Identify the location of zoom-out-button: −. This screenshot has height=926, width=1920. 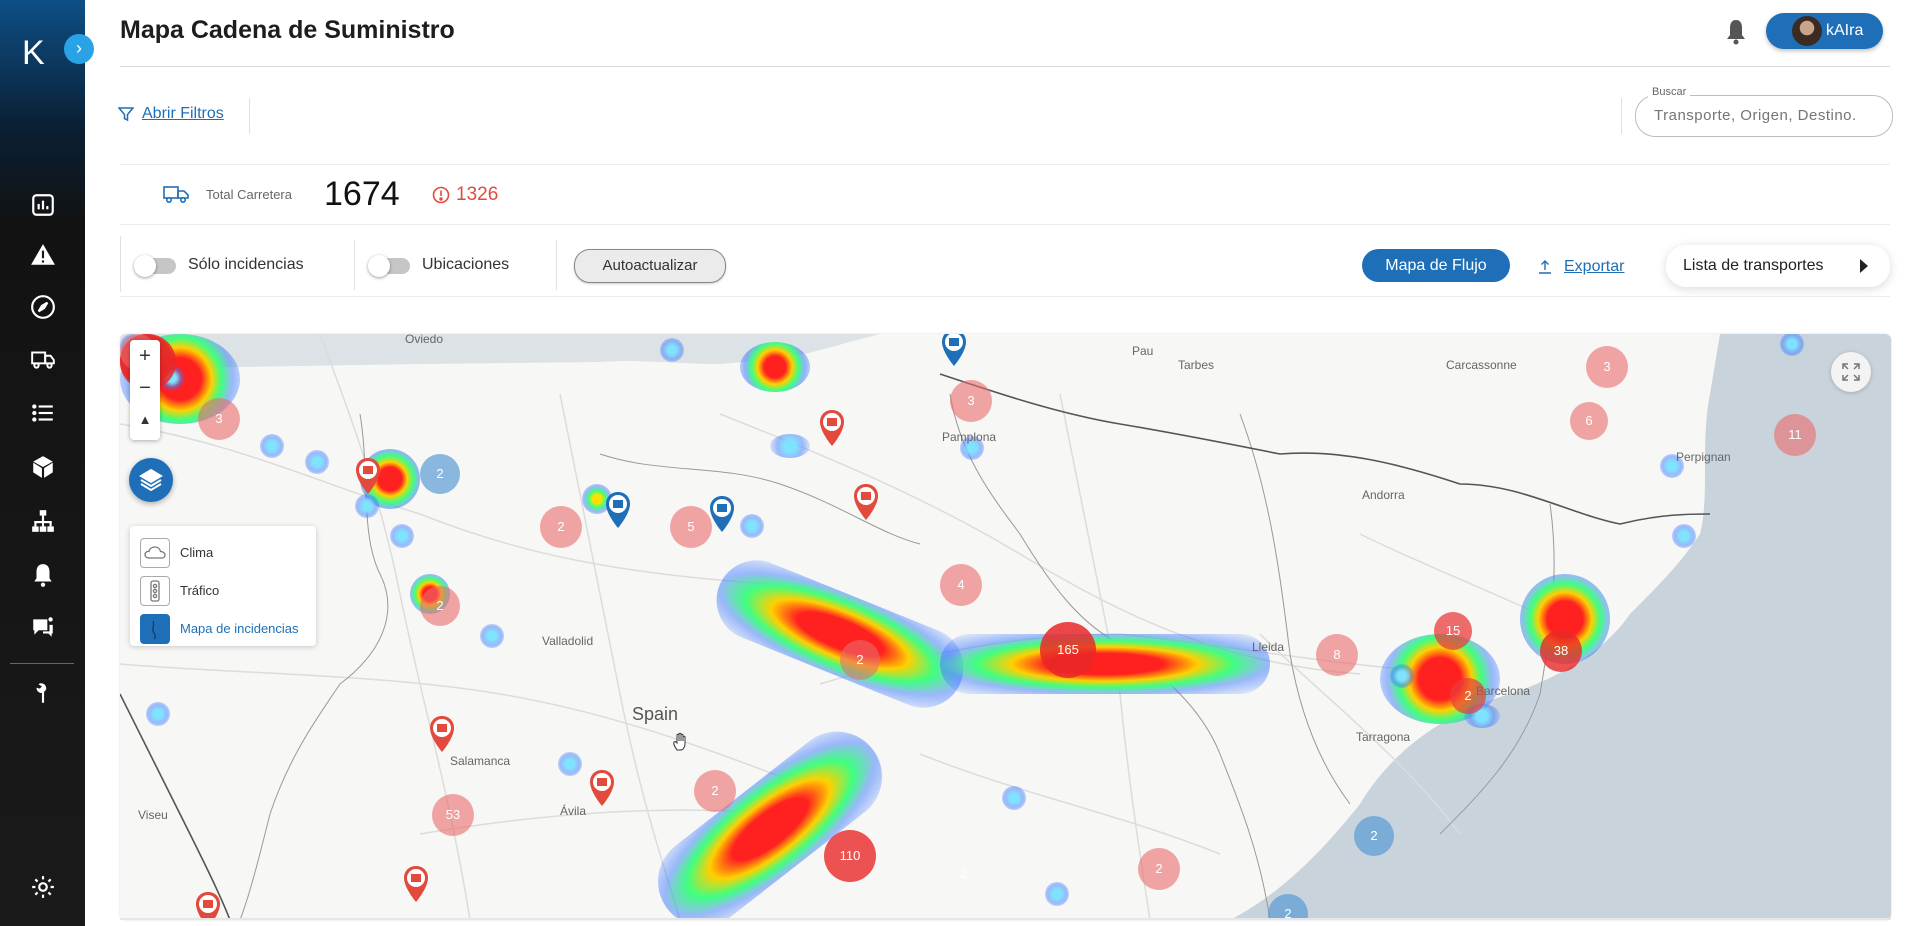
(145, 388).